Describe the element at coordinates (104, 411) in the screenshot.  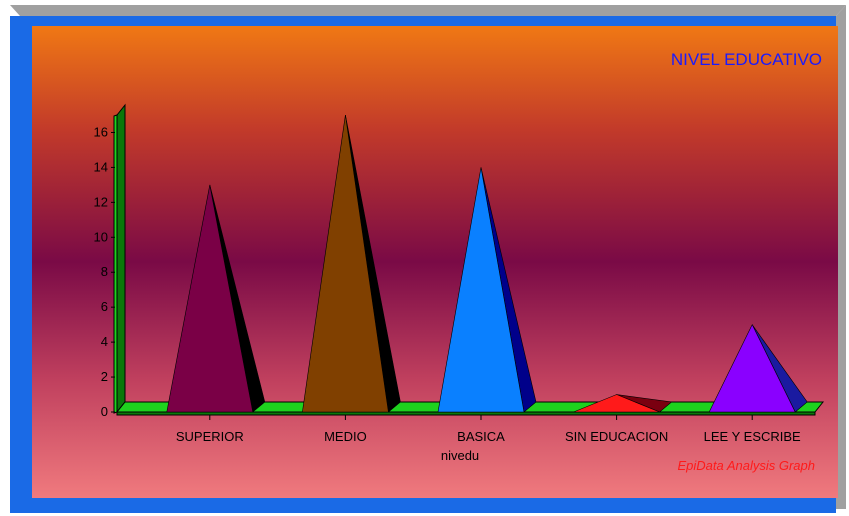
I see `y-tick-label: 0` at that location.